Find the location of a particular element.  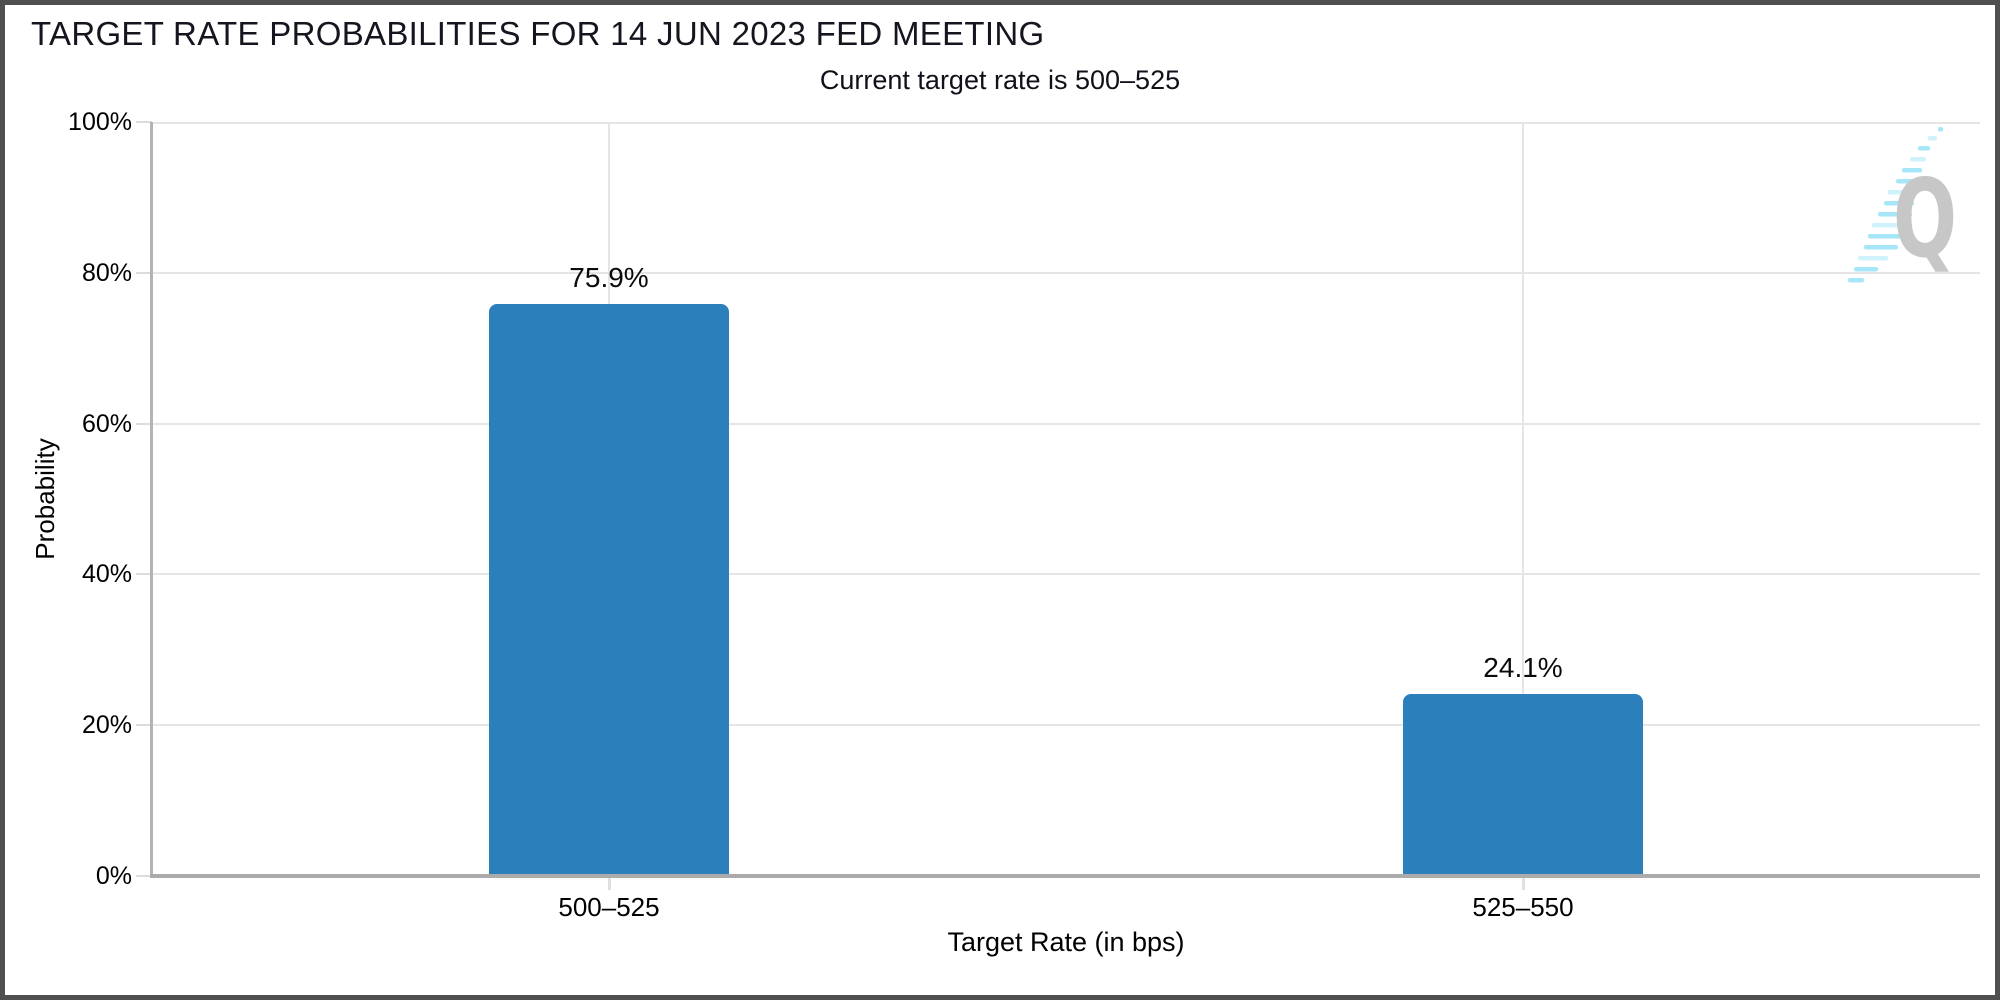

watermark-letter-q: Q is located at coordinates (1925, 219).